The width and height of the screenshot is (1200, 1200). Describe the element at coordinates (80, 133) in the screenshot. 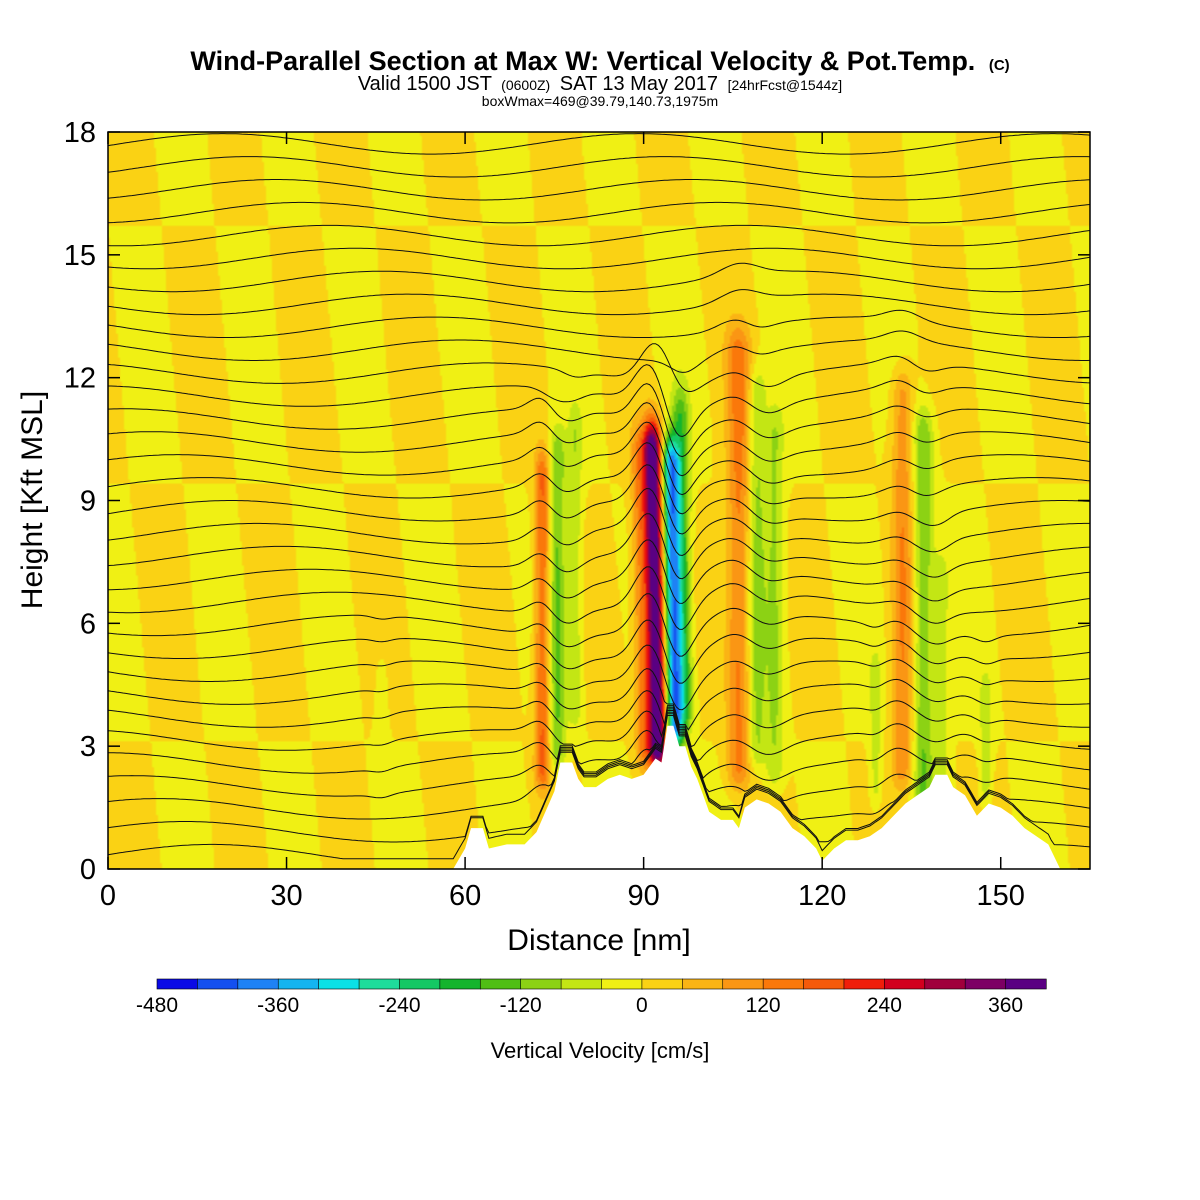

I see `y-tick-label: 18` at that location.